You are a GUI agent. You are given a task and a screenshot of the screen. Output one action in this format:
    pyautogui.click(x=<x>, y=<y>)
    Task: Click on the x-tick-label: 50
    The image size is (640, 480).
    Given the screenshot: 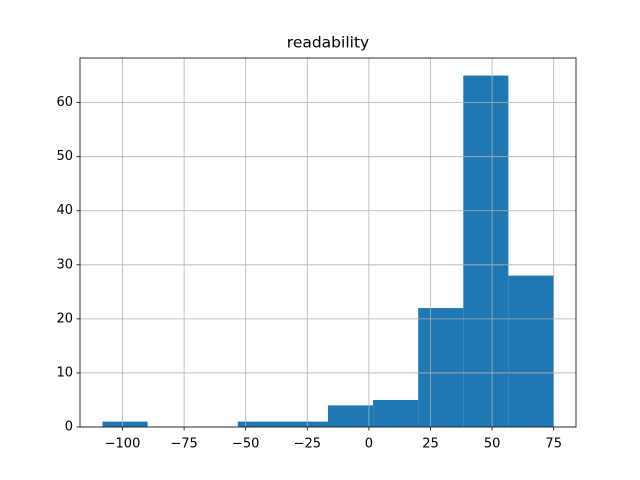 What is the action you would take?
    pyautogui.click(x=492, y=444)
    